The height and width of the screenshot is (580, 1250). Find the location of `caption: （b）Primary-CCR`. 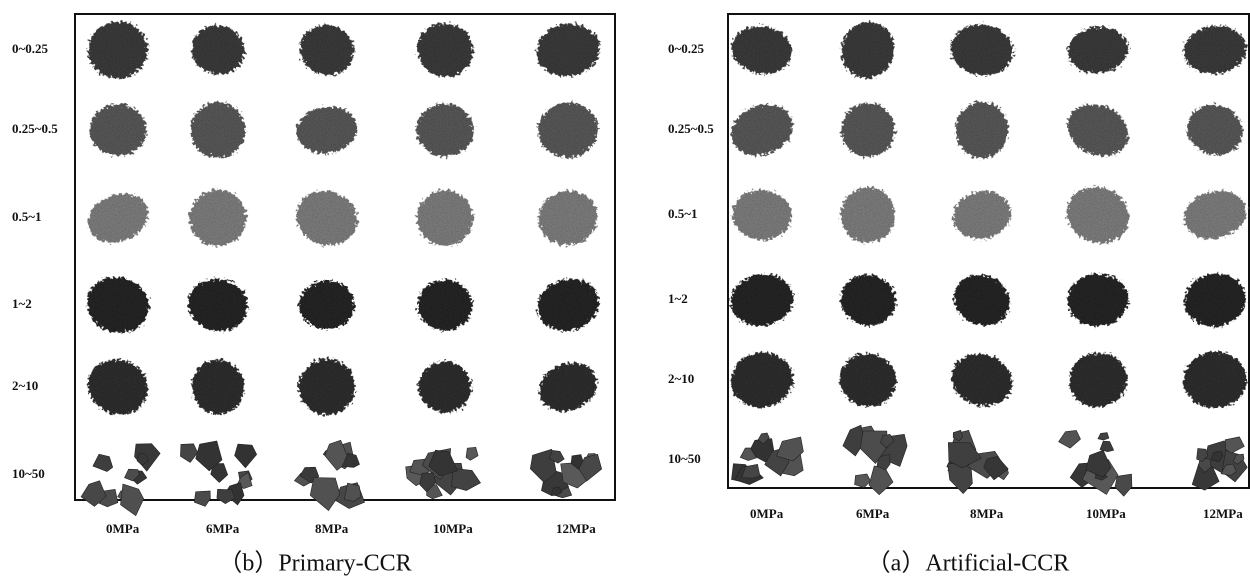

caption: （b）Primary-CCR is located at coordinates (314, 564).